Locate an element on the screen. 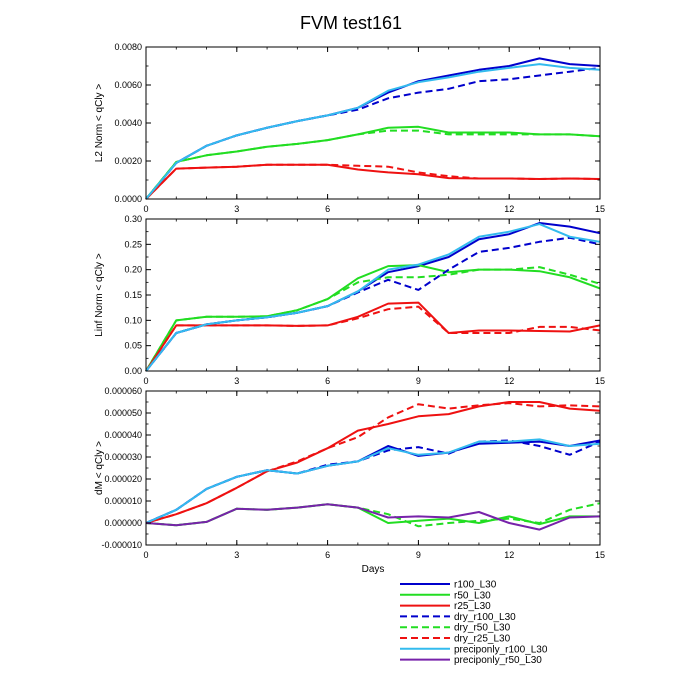 Image resolution: width=700 pixels, height=700 pixels. y-tick-label: 0.00 is located at coordinates (133, 371).